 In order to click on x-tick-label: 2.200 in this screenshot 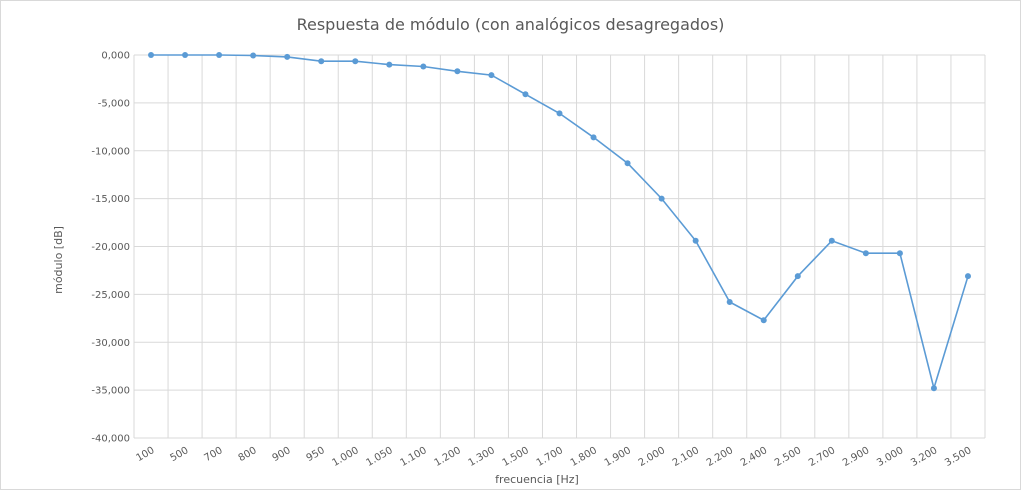, I will do `click(720, 457)`.